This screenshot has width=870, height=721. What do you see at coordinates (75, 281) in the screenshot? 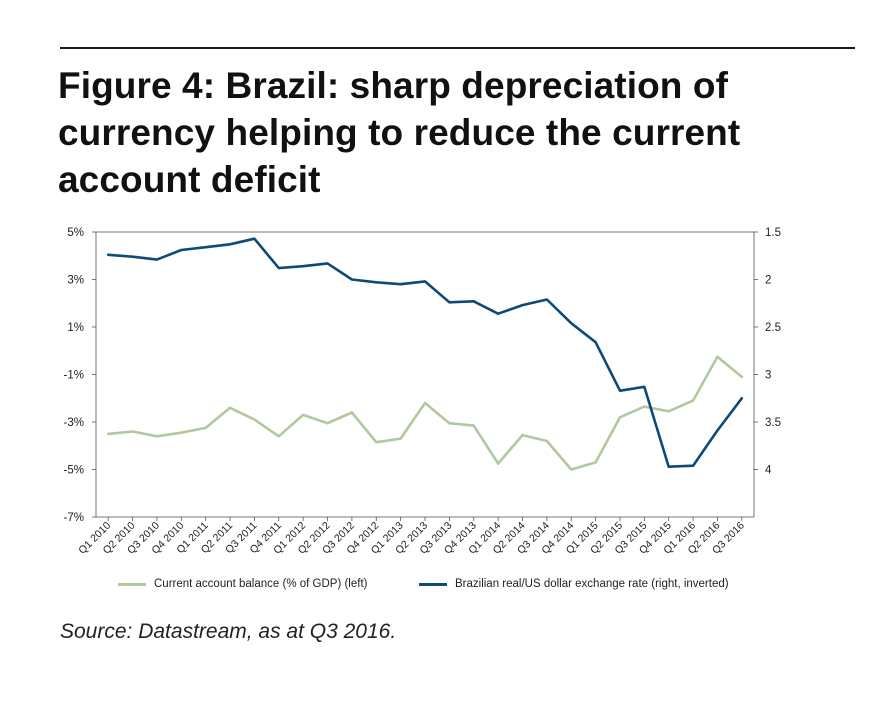
I see `left-axis-tick-label: 3%` at bounding box center [75, 281].